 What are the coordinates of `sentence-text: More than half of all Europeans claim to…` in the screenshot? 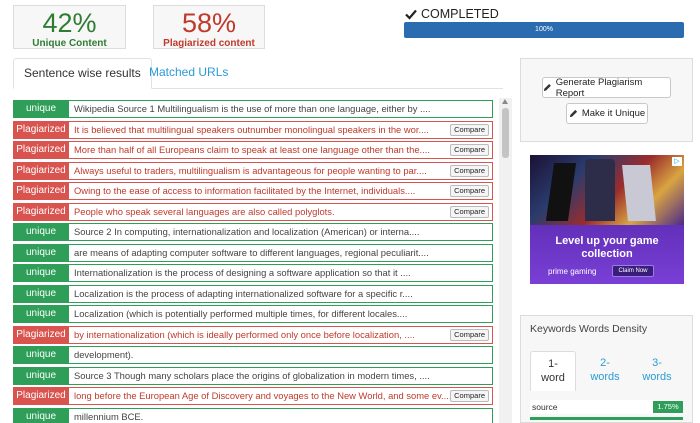 It's located at (252, 149).